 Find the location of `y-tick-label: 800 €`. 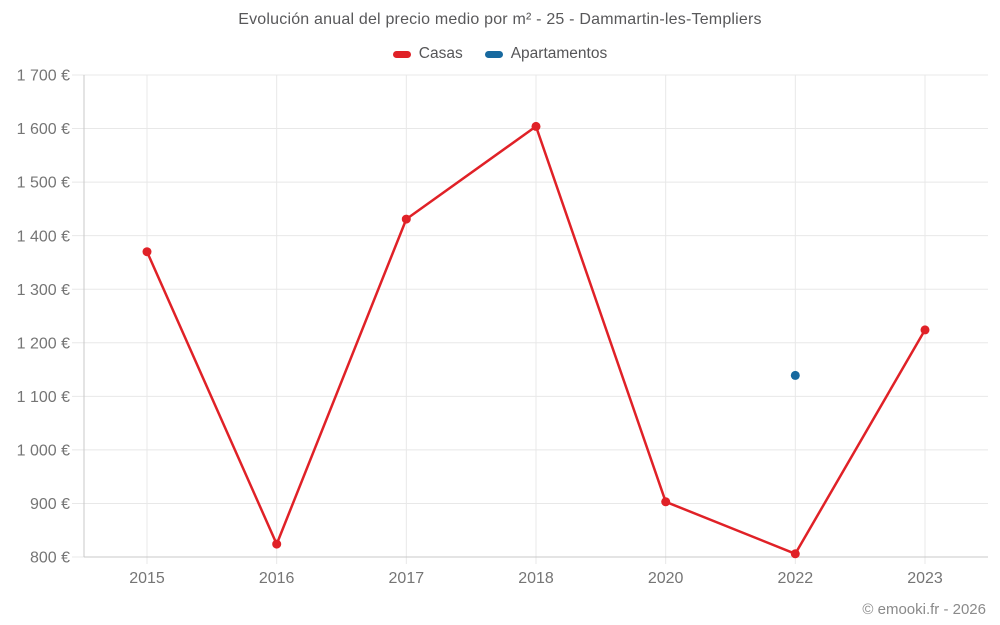

y-tick-label: 800 € is located at coordinates (50, 558).